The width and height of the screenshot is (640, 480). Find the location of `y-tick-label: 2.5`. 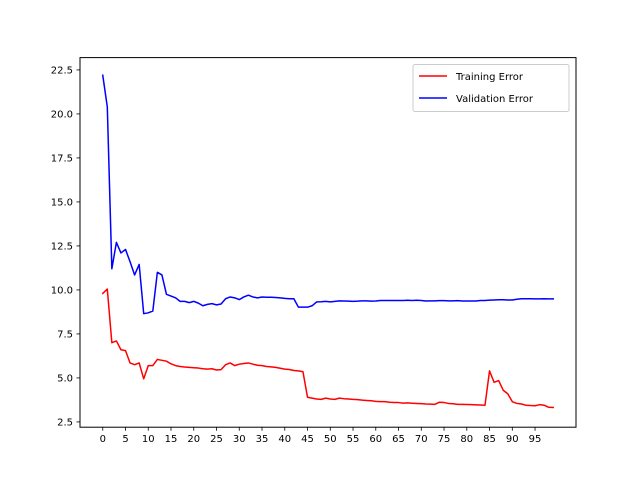

y-tick-label: 2.5 is located at coordinates (65, 423).